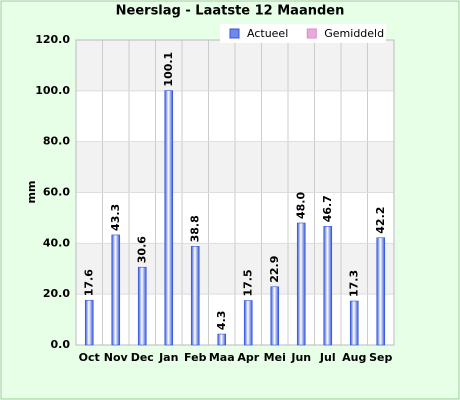 The height and width of the screenshot is (400, 460). Describe the element at coordinates (221, 321) in the screenshot. I see `value-label: 4.3` at that location.